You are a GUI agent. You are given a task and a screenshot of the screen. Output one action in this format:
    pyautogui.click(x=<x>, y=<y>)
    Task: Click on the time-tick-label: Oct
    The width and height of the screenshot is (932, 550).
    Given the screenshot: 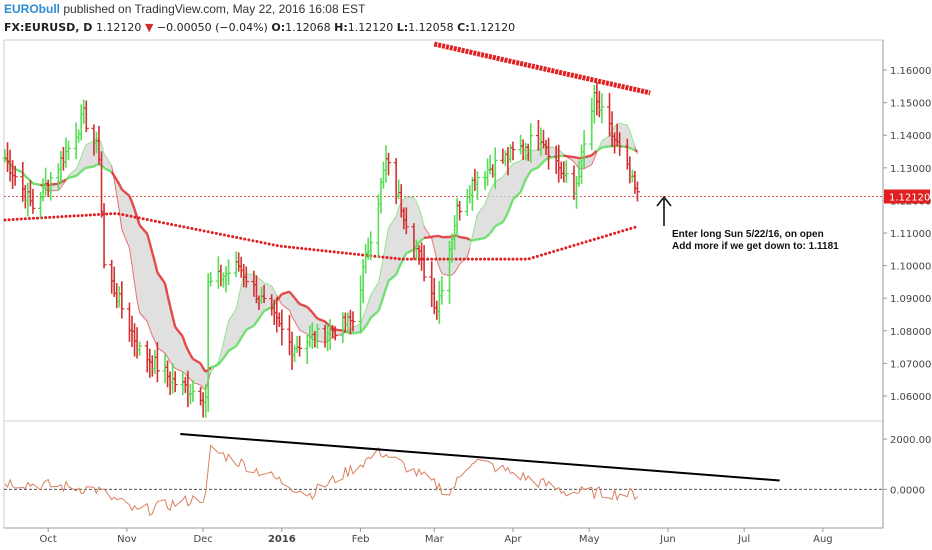 What is the action you would take?
    pyautogui.click(x=48, y=539)
    